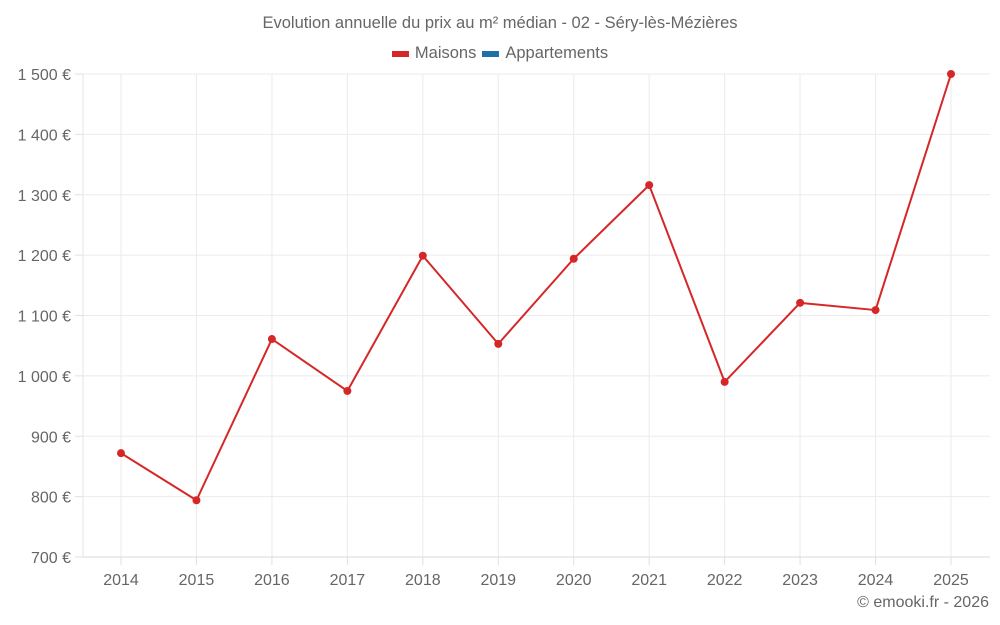  Describe the element at coordinates (876, 580) in the screenshot. I see `x-tick-label: 2024` at that location.